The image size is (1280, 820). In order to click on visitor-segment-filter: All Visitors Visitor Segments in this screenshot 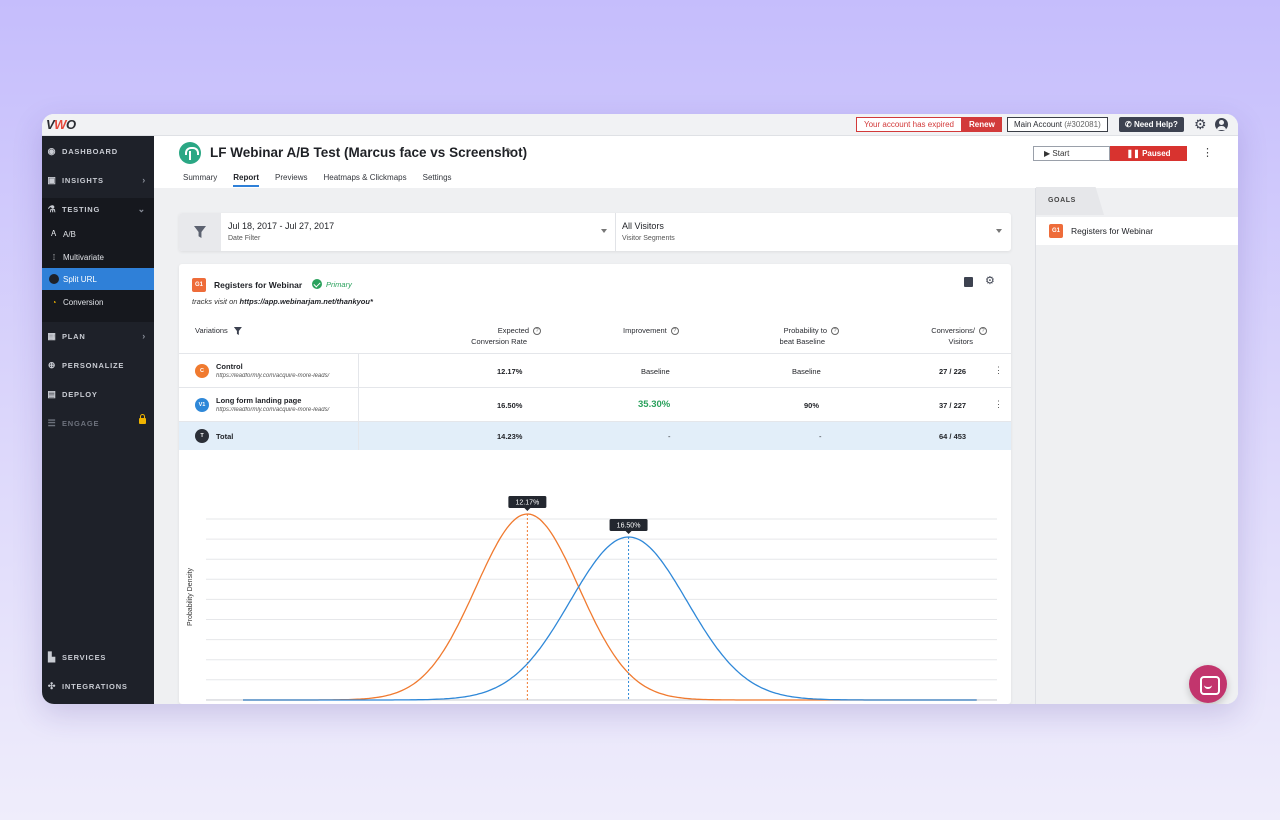, I will do `click(648, 231)`.